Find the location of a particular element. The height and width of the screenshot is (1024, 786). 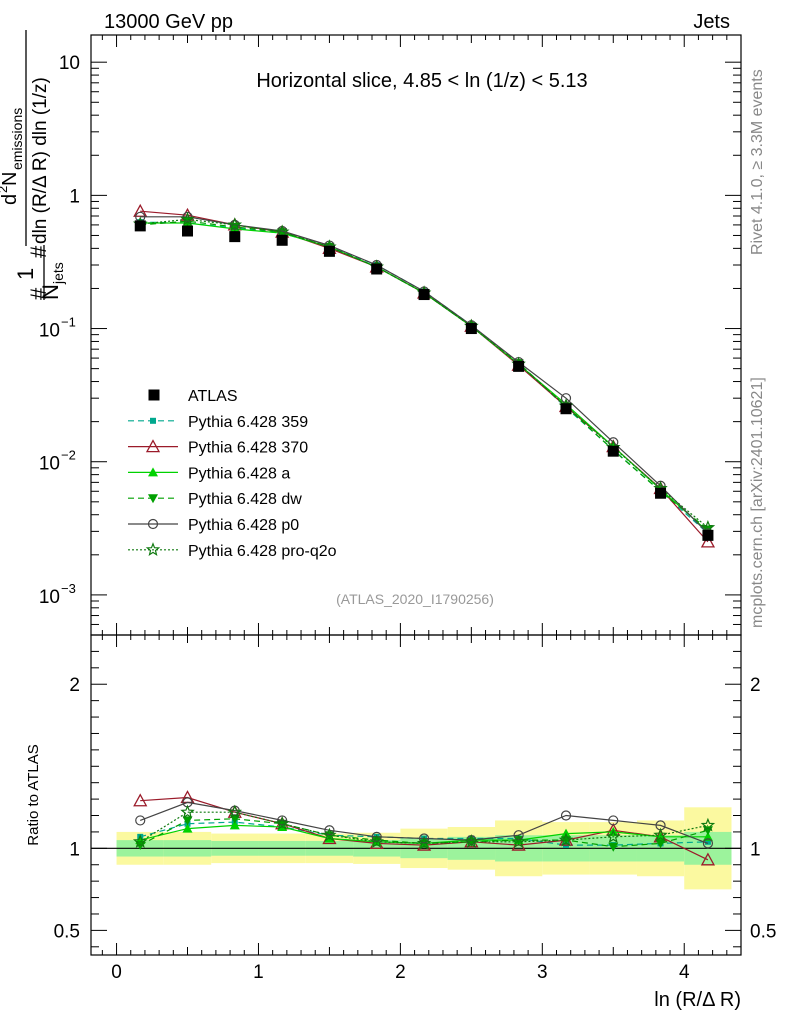

y-label-hash-1: # is located at coordinates (38, 293).